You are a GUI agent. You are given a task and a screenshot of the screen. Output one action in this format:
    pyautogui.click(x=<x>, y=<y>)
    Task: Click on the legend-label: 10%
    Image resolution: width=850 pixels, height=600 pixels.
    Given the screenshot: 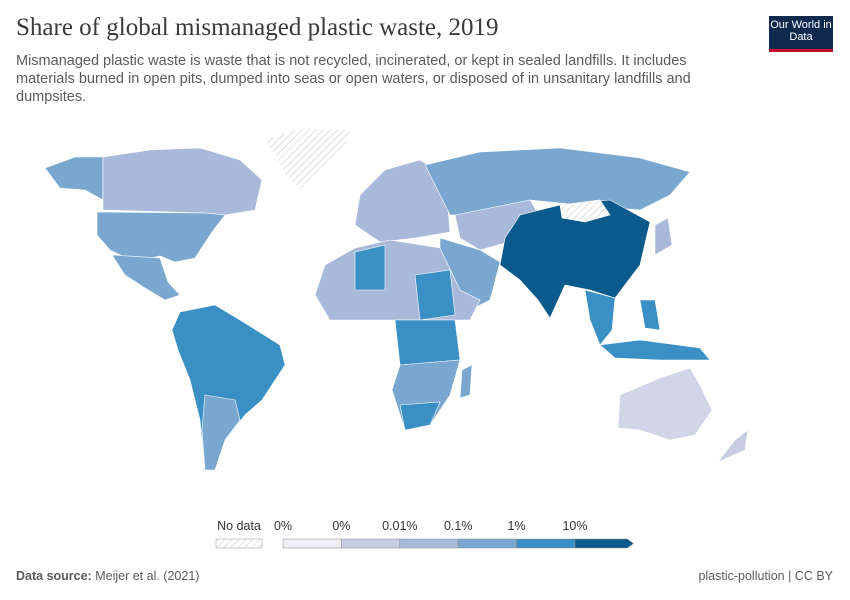 What is the action you would take?
    pyautogui.click(x=574, y=526)
    